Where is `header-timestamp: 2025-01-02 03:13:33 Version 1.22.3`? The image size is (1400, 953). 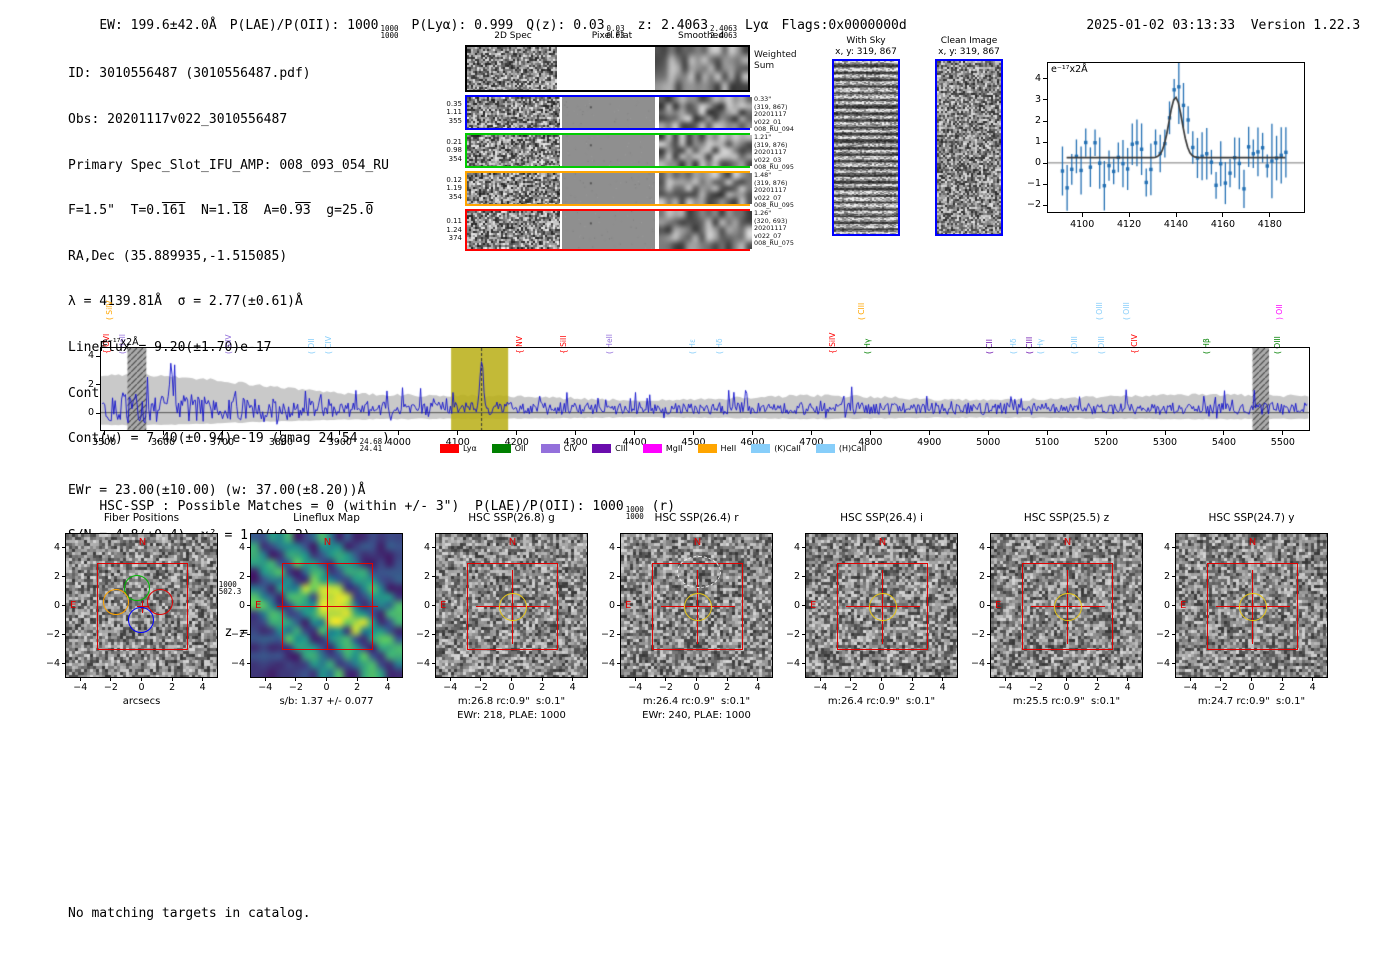
header-timestamp: 2025-01-02 03:13:33 Version 1.22.3 is located at coordinates (1207, 26).